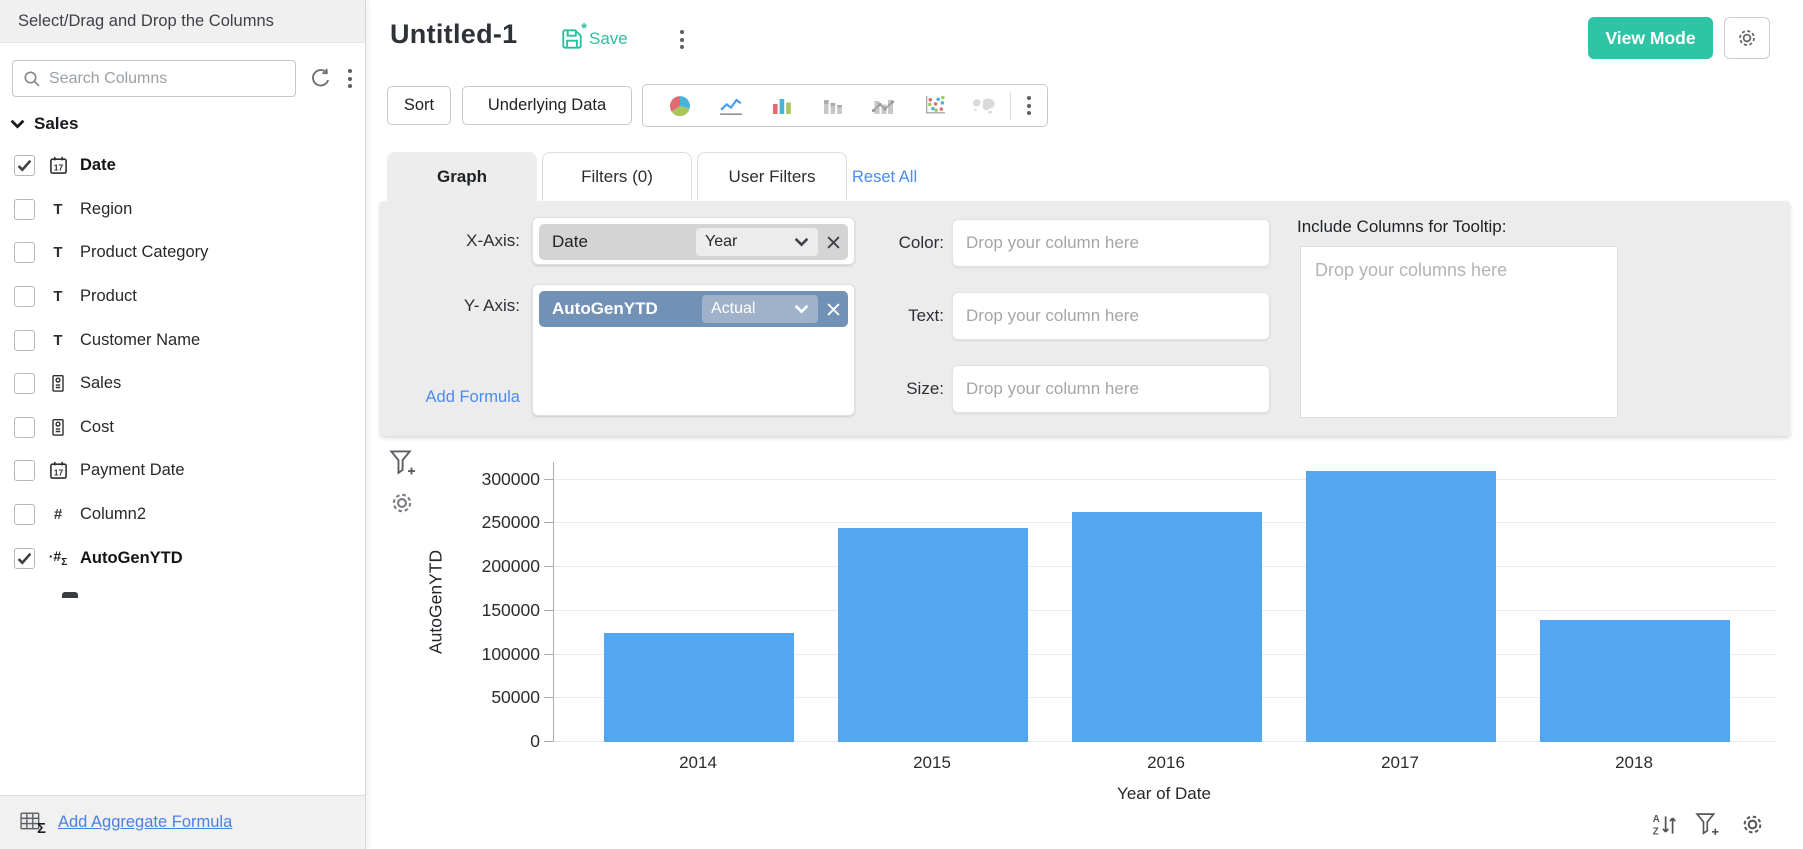 The width and height of the screenshot is (1803, 849). I want to click on y-axis-chip: AutoGenYTD Actual, so click(693, 309).